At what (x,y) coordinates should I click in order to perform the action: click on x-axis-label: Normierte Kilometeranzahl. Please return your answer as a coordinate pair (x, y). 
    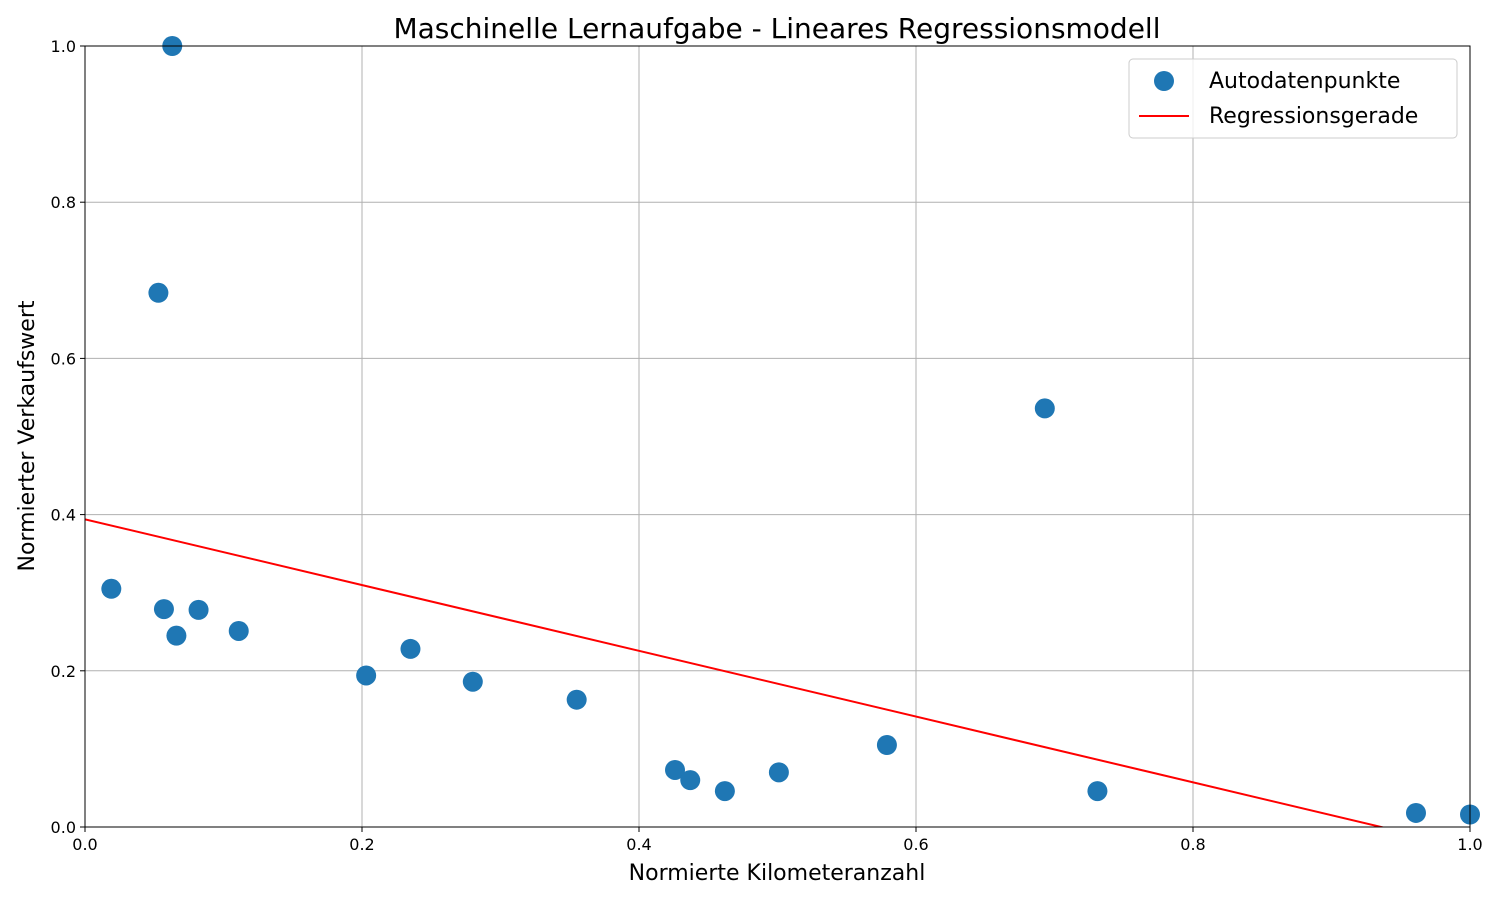
    Looking at the image, I should click on (777, 873).